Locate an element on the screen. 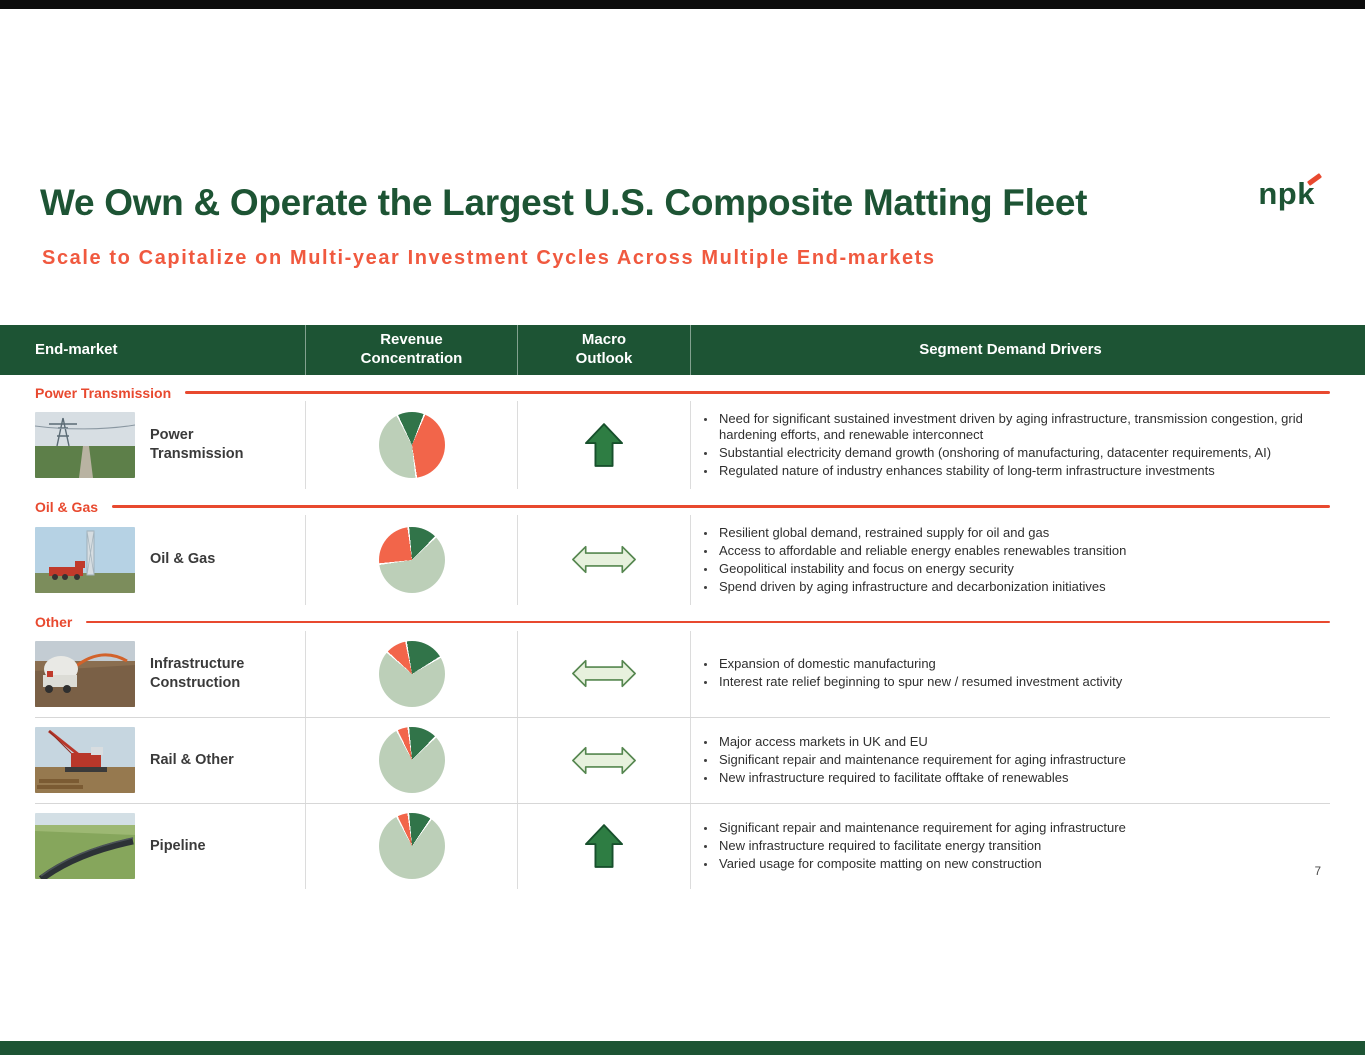 The image size is (1365, 1055). row-label: Infrastructure Construction is located at coordinates (197, 673).